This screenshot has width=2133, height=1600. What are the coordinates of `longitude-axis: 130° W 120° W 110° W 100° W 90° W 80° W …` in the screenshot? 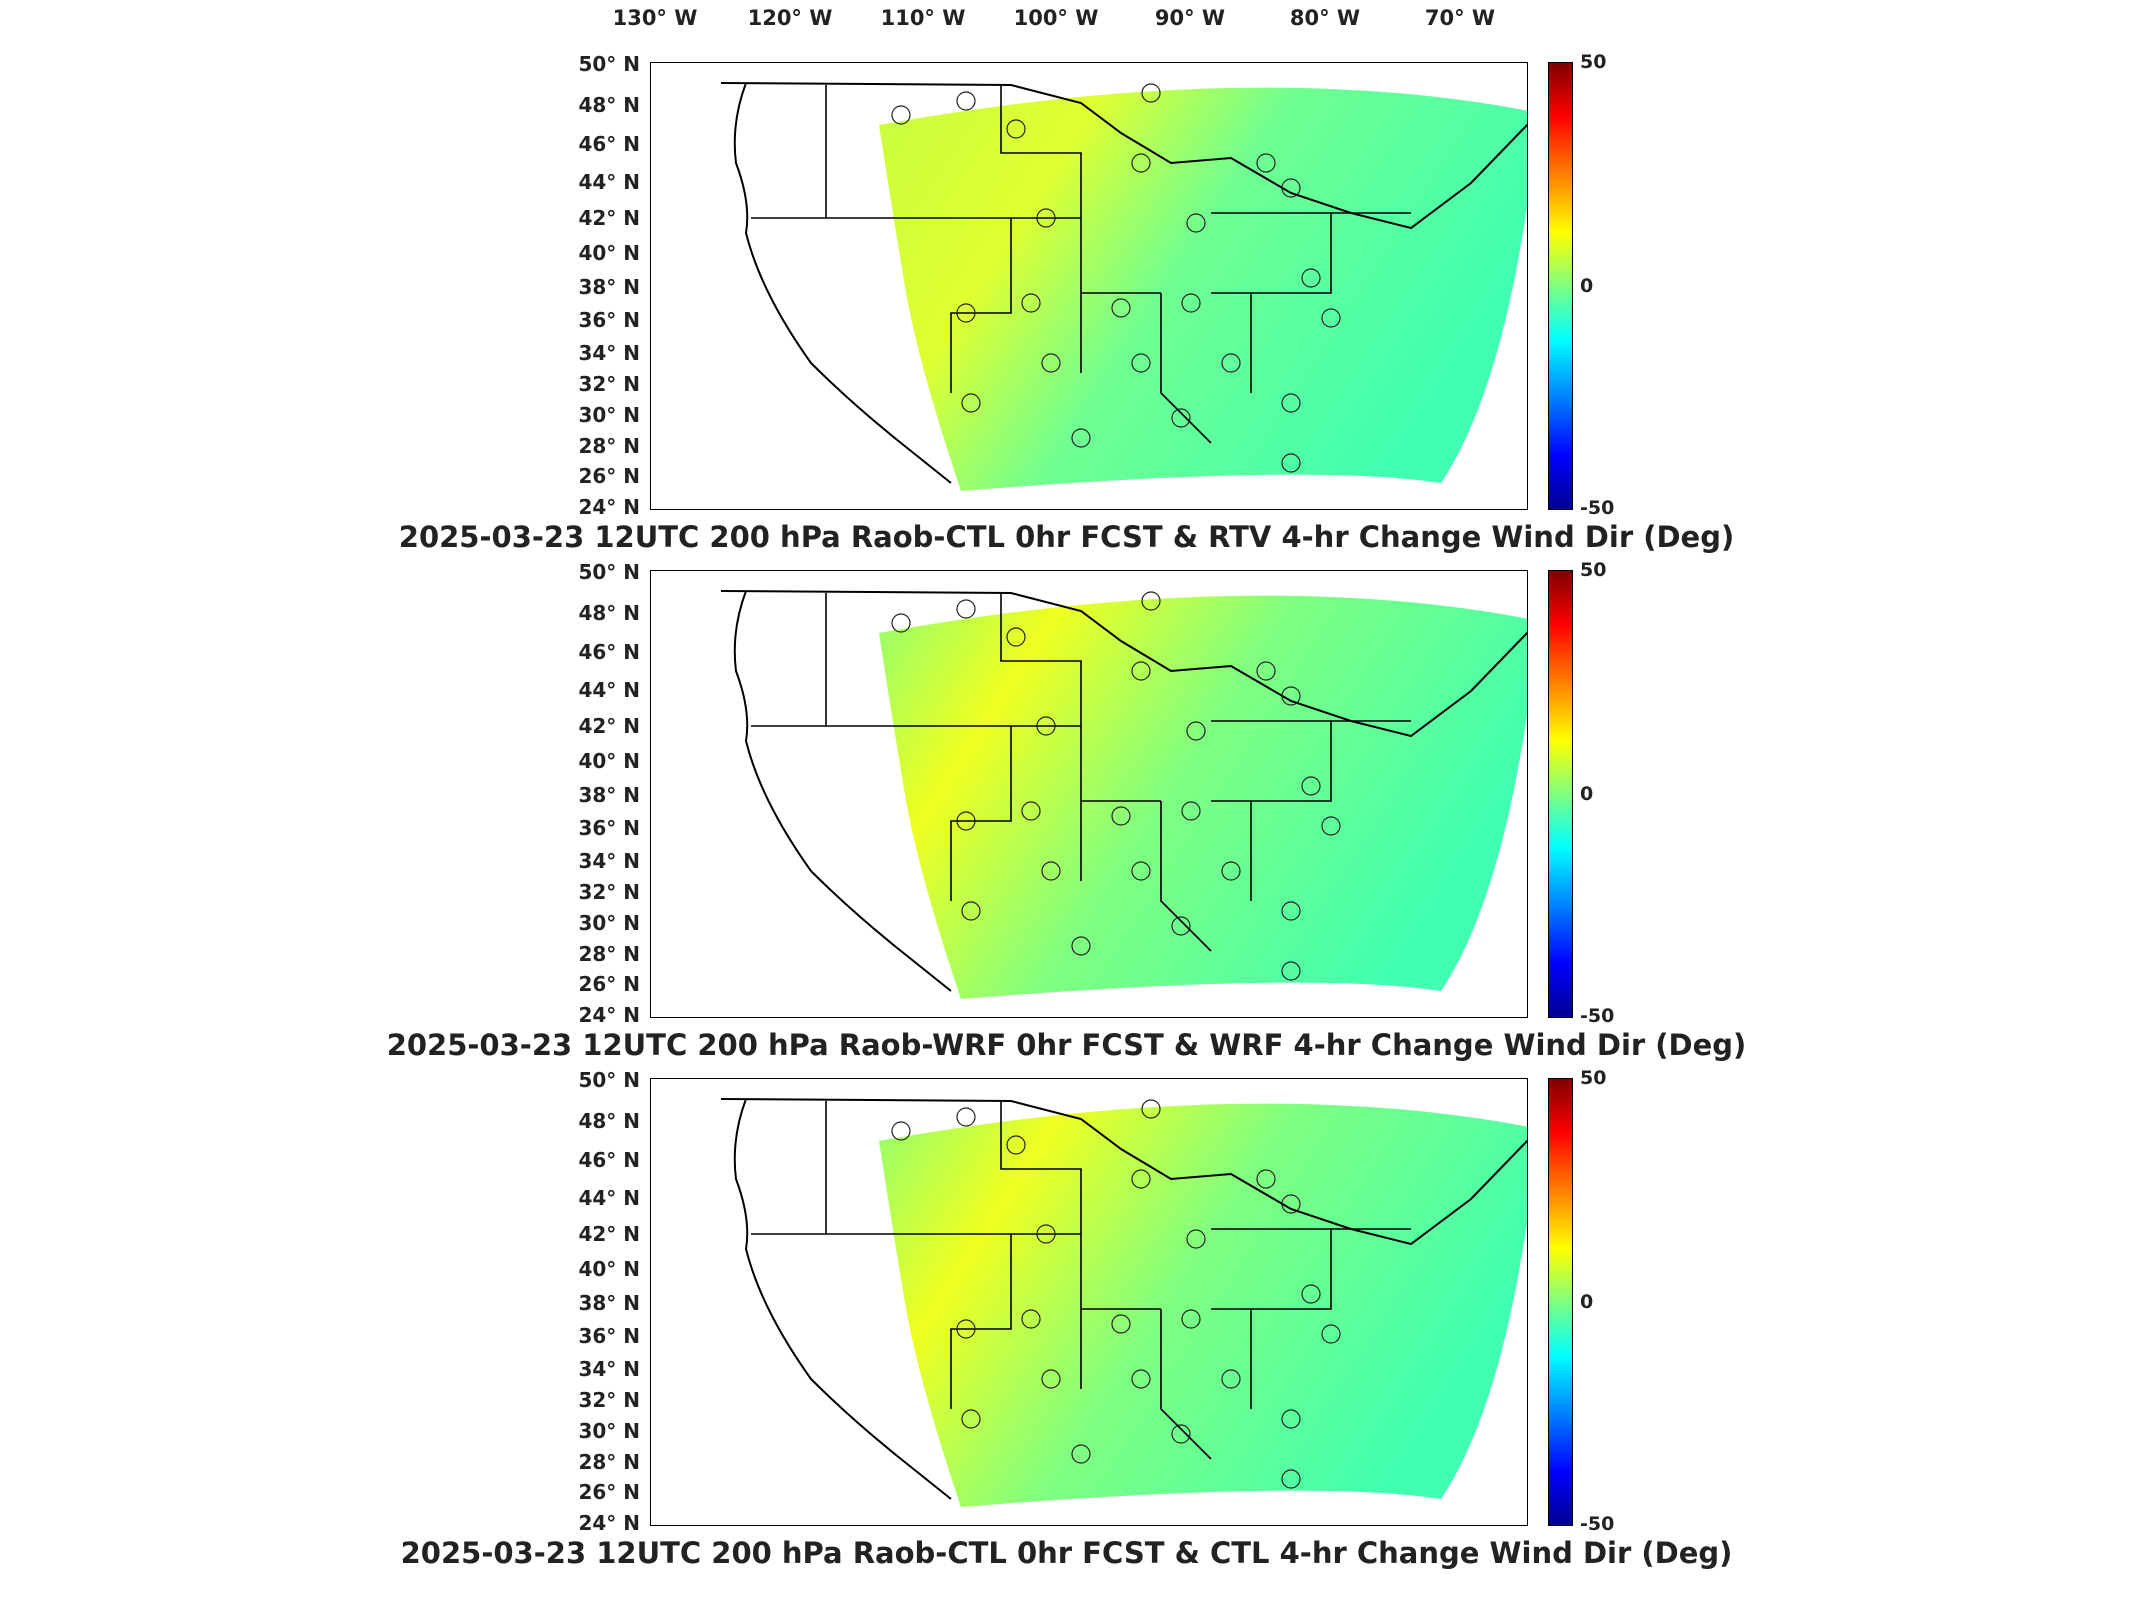 It's located at (1066, 20).